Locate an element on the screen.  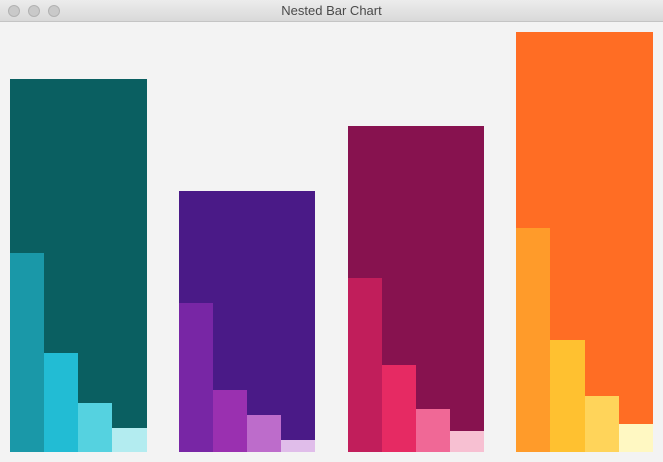
title-bar: Nested Bar Chart is located at coordinates (331, 11).